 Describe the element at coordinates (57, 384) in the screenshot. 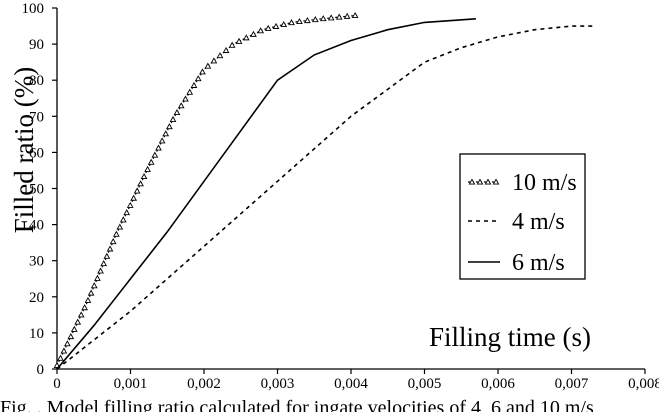

I see `x-tick-label: 0` at that location.